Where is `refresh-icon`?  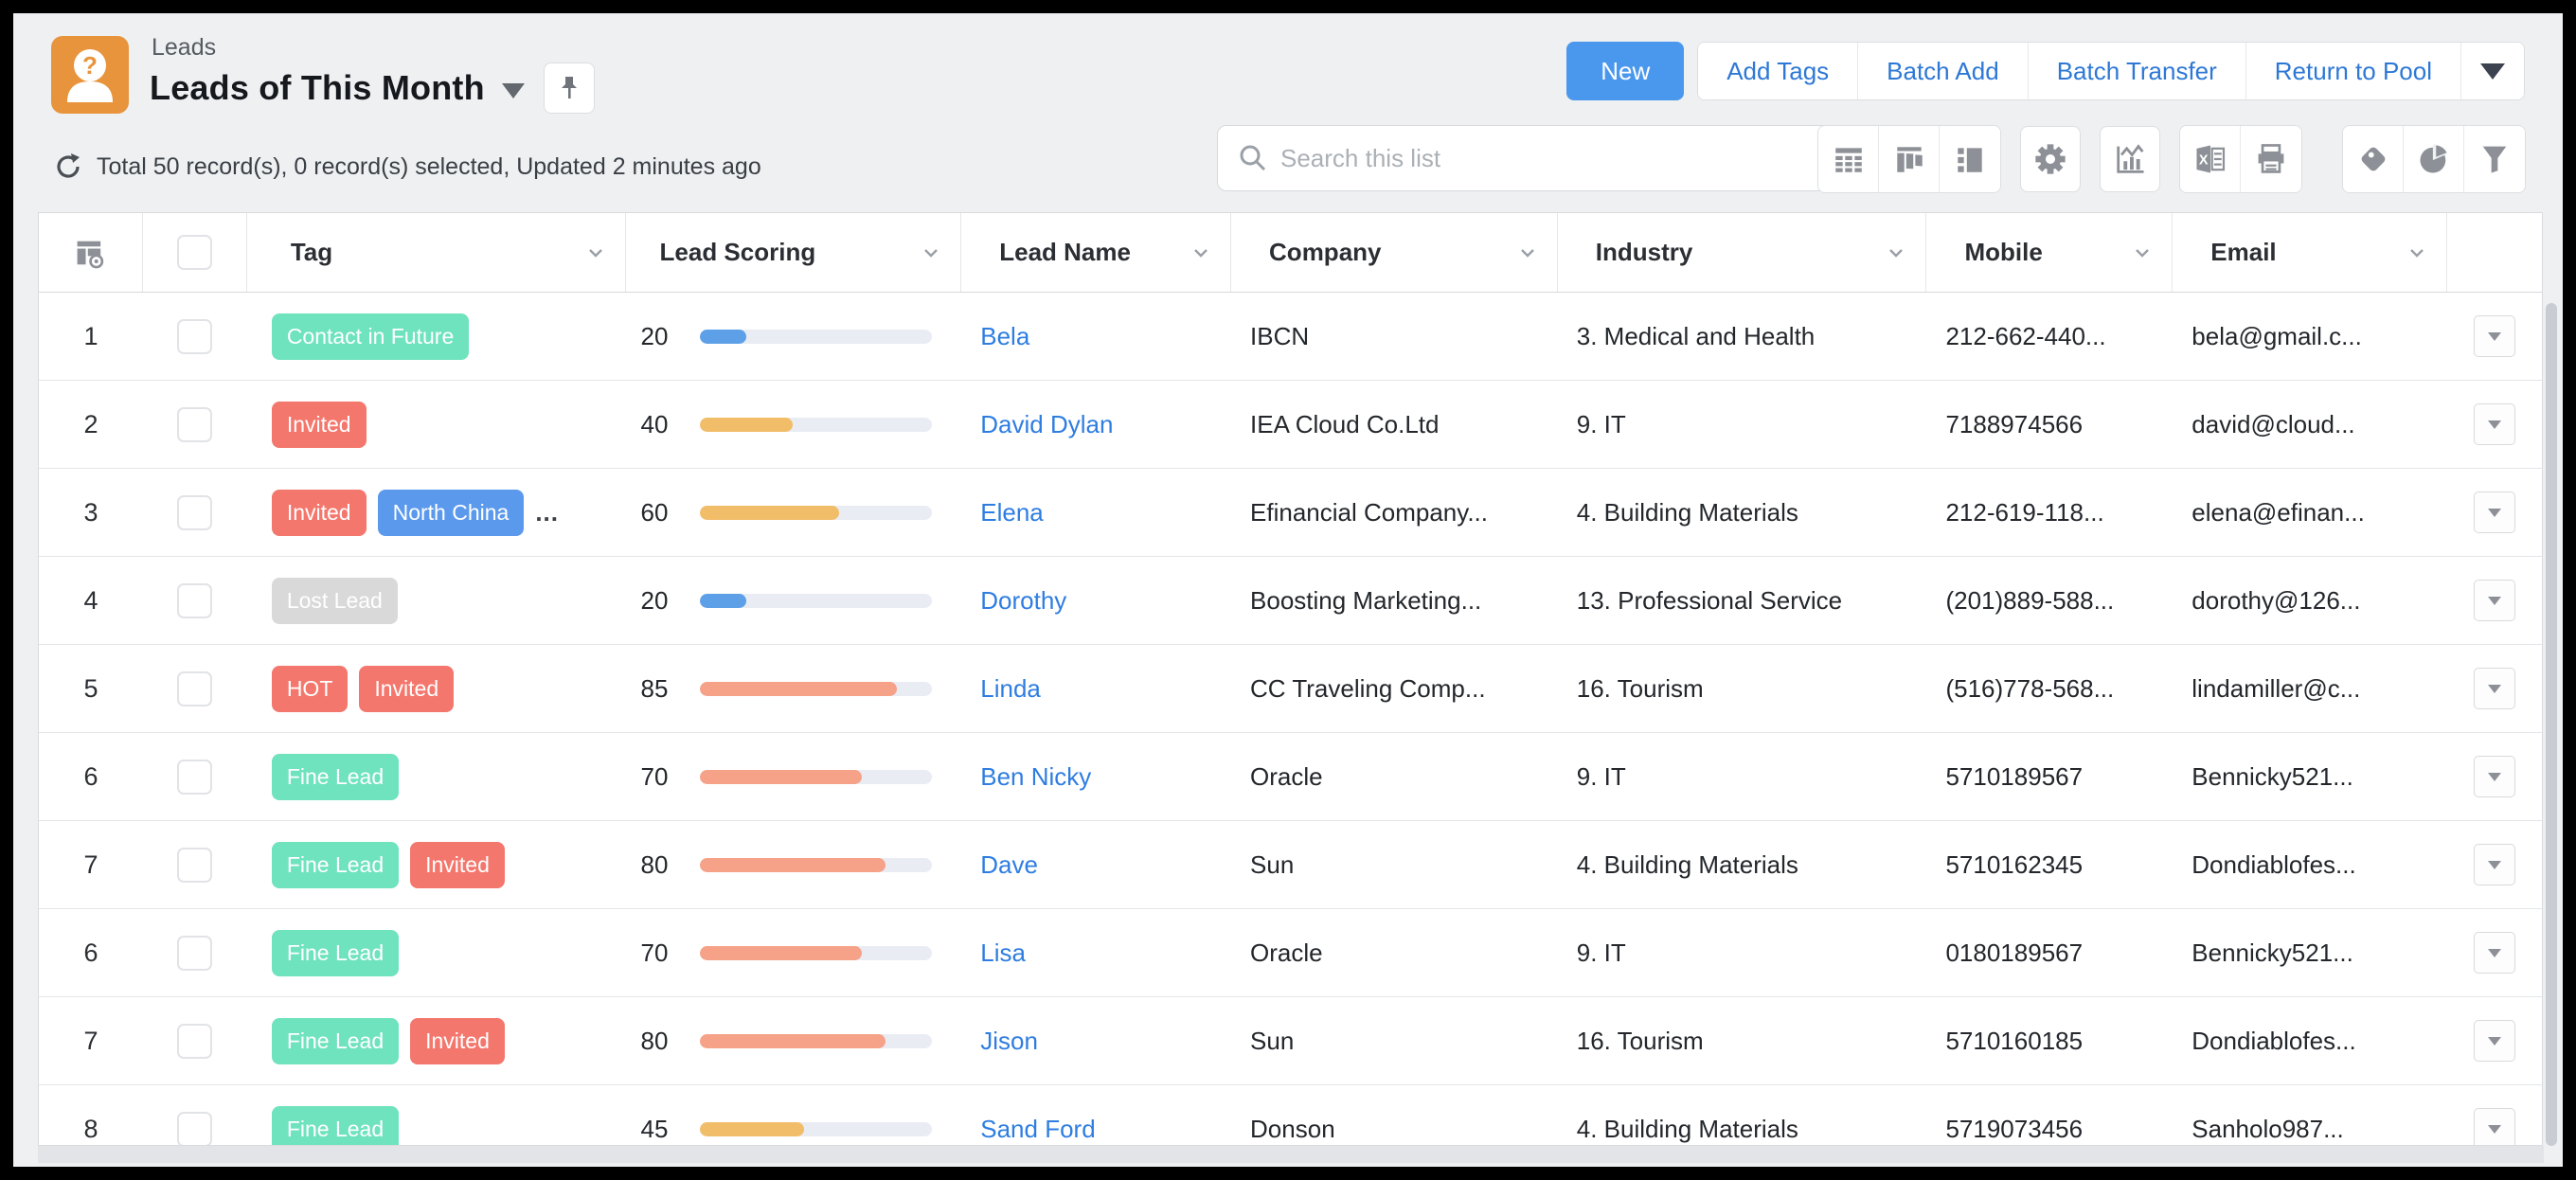
refresh-icon is located at coordinates (68, 167).